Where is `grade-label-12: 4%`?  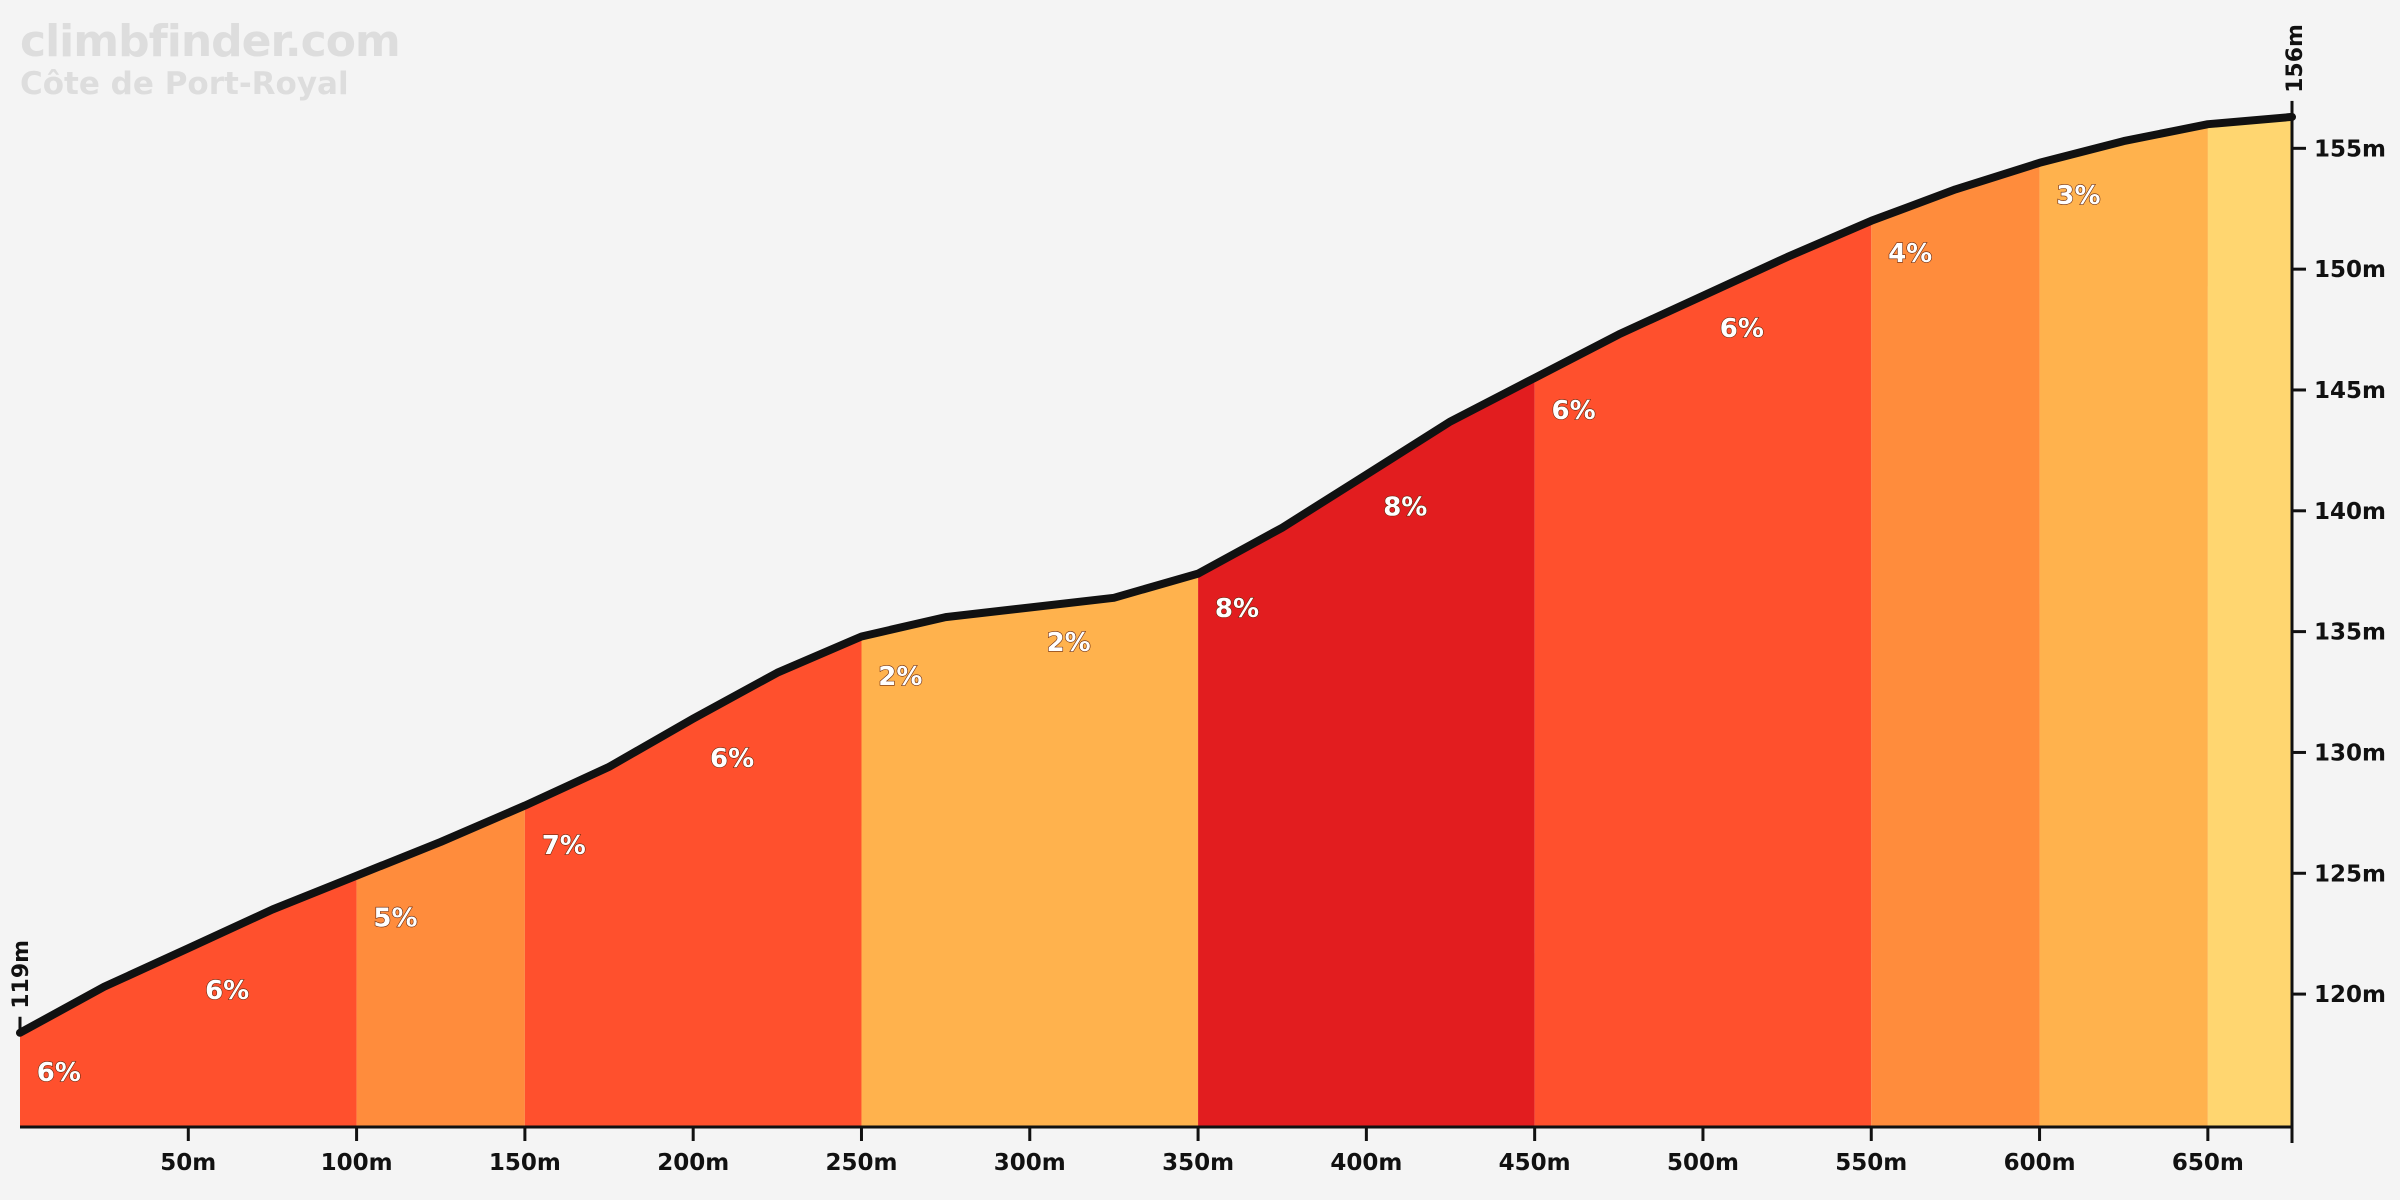
grade-label-12: 4% is located at coordinates (1910, 254).